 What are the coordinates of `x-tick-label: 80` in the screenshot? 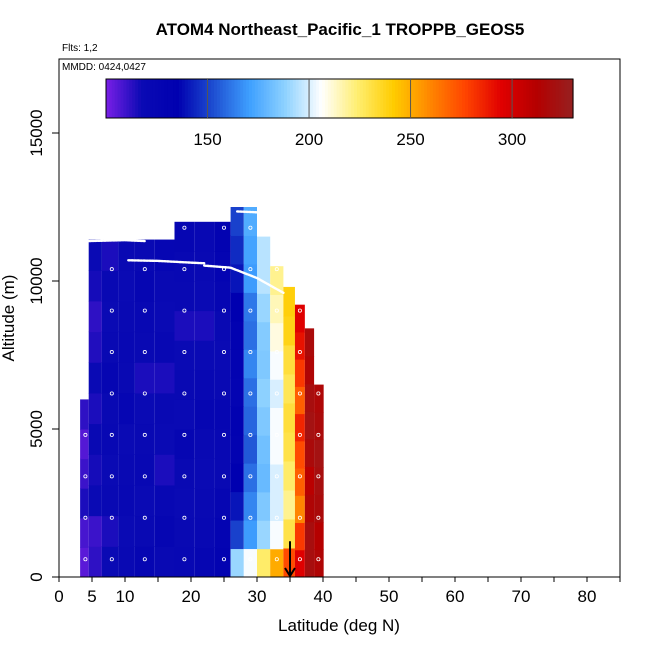 It's located at (587, 596).